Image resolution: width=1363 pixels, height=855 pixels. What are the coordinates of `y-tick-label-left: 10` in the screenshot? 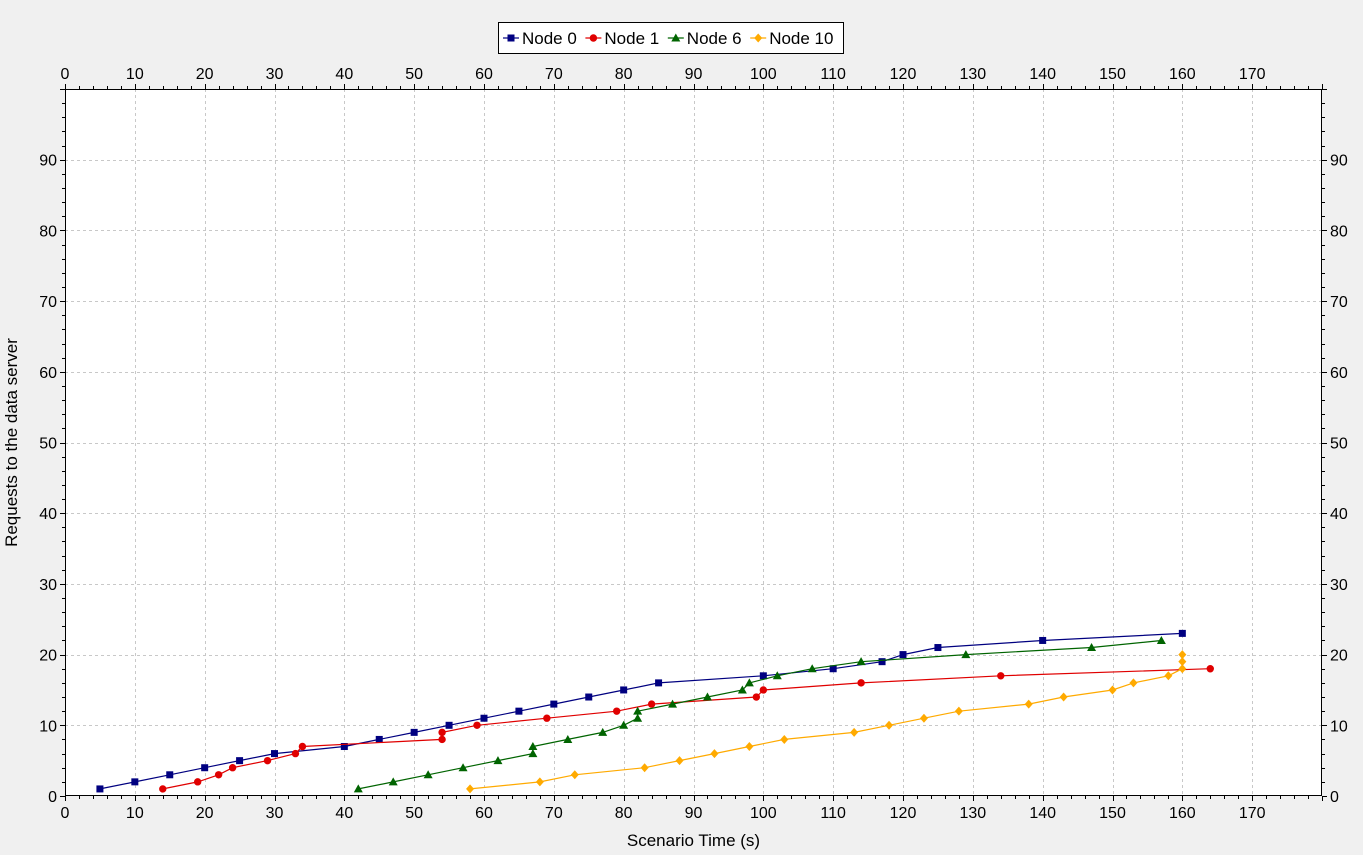 It's located at (48, 726).